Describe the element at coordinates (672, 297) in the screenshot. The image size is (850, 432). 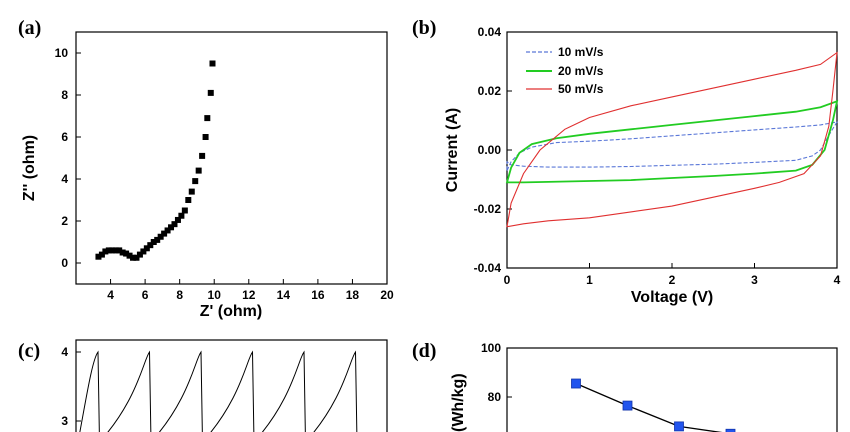
I see `plot-b-xlabel: Voltage (V)` at that location.